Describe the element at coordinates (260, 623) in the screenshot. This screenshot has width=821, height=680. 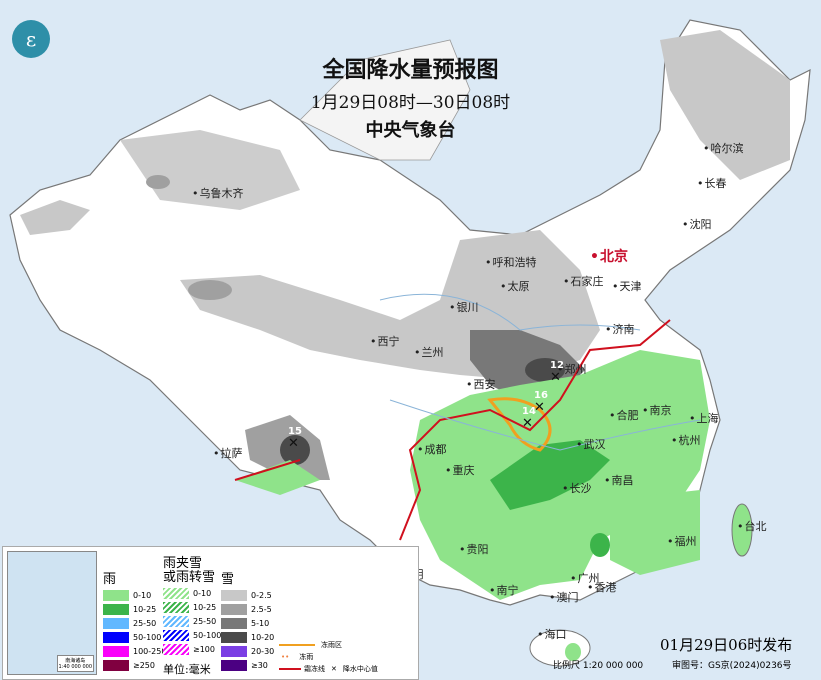
I see `legend-label: 5-10` at that location.